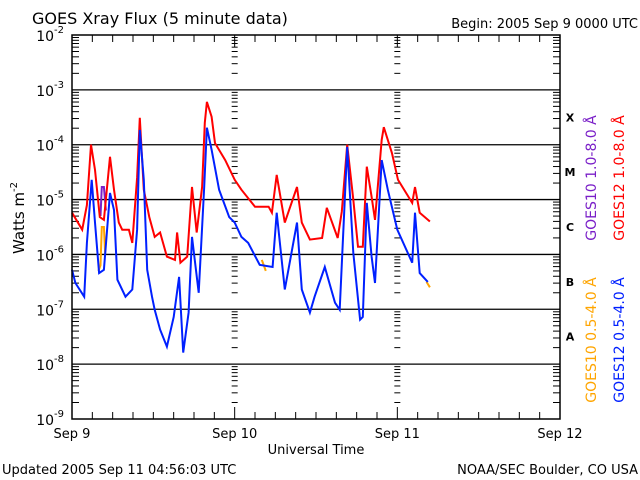 The height and width of the screenshot is (480, 640). What do you see at coordinates (570, 117) in the screenshot?
I see `flare-class-label: X` at bounding box center [570, 117].